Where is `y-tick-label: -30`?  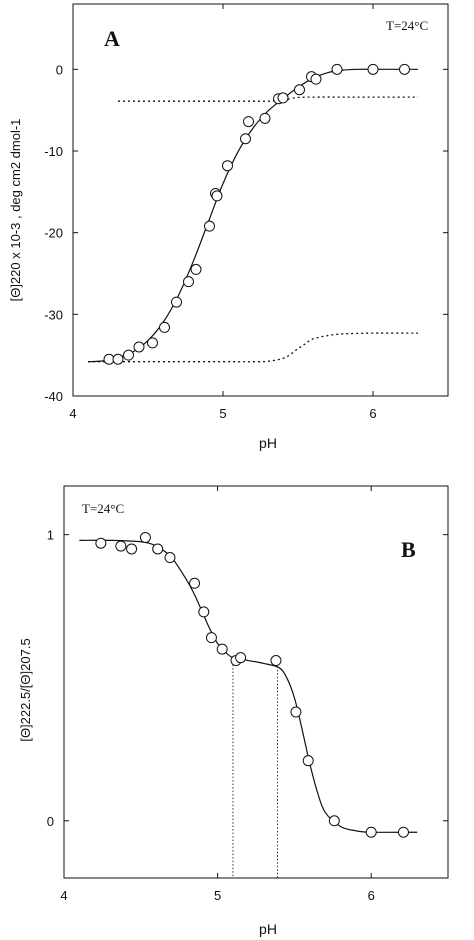
y-tick-label: -30 is located at coordinates (53, 314).